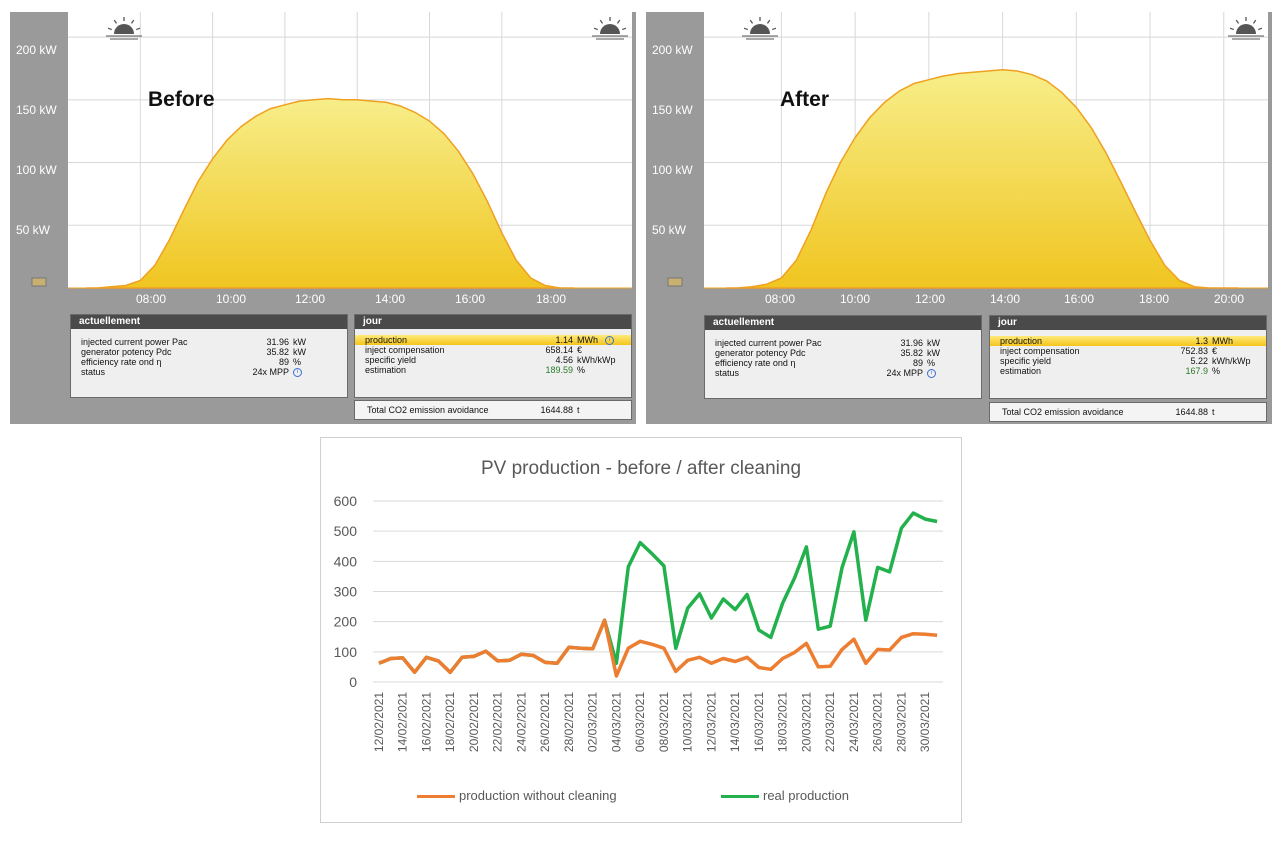 The height and width of the screenshot is (844, 1280). Describe the element at coordinates (193, 352) in the screenshot. I see `info-row: generator potency Pdc 35.82 kW` at that location.